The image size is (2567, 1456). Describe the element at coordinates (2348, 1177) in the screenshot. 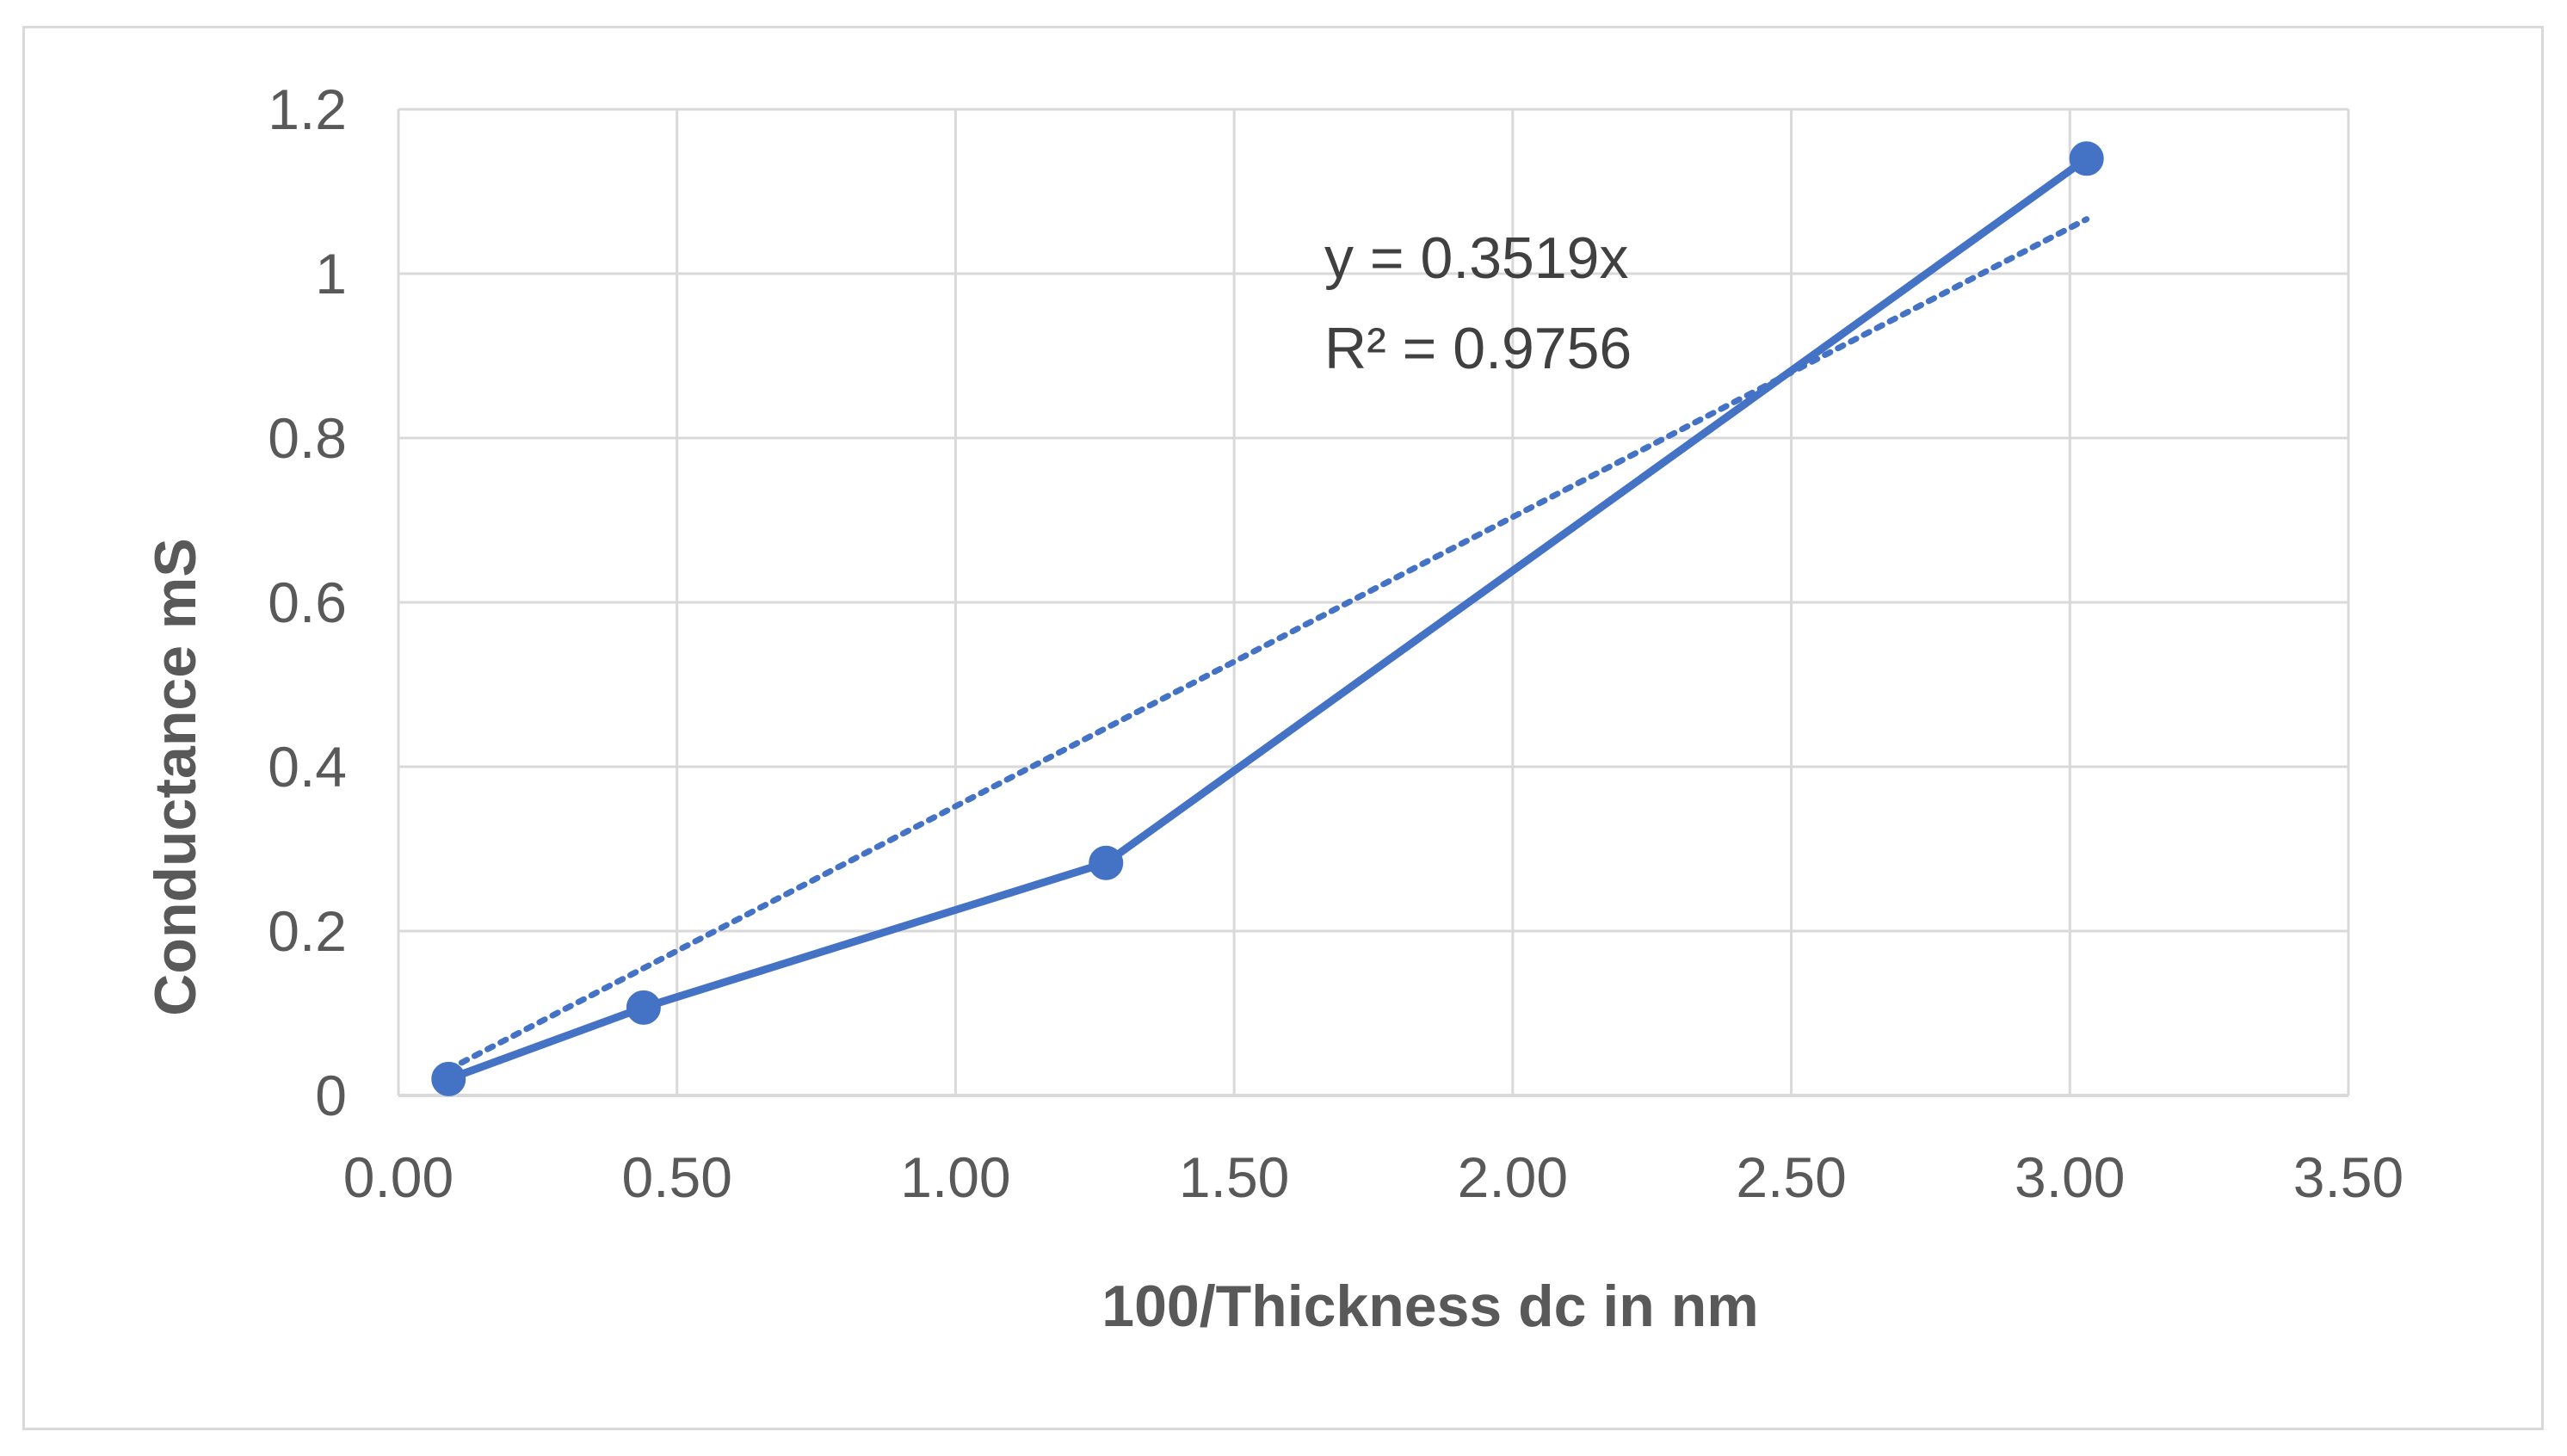

I see `x-tick-label: 3.50` at that location.